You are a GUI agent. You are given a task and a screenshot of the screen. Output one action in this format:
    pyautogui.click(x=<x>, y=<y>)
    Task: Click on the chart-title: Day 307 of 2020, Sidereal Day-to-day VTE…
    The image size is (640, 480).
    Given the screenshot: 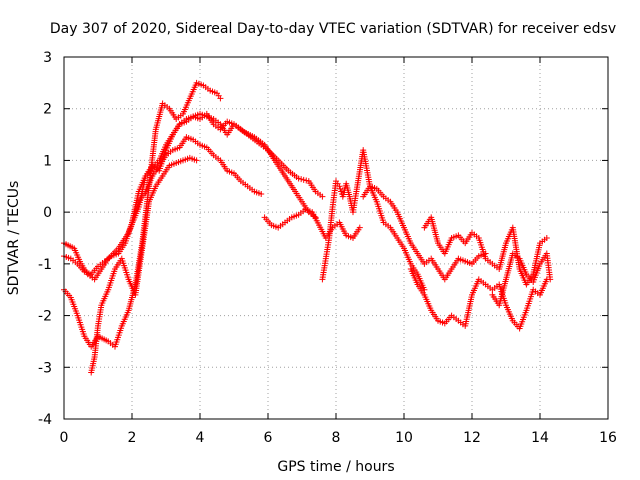 What is the action you would take?
    pyautogui.click(x=333, y=29)
    